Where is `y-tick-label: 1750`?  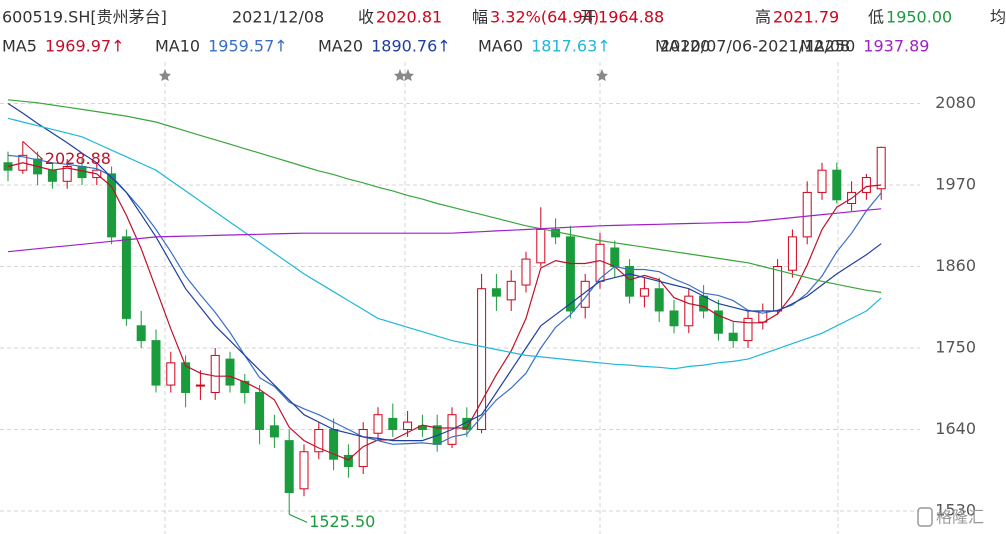 y-tick-label: 1750 is located at coordinates (955, 347).